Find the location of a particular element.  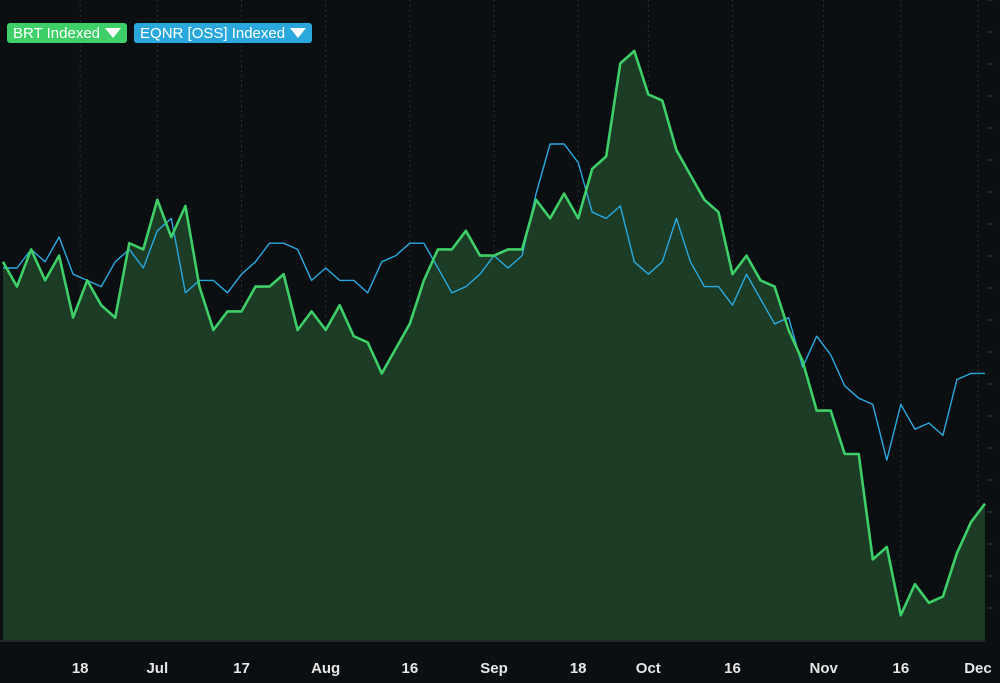

x-tick-label: Aug is located at coordinates (325, 668).